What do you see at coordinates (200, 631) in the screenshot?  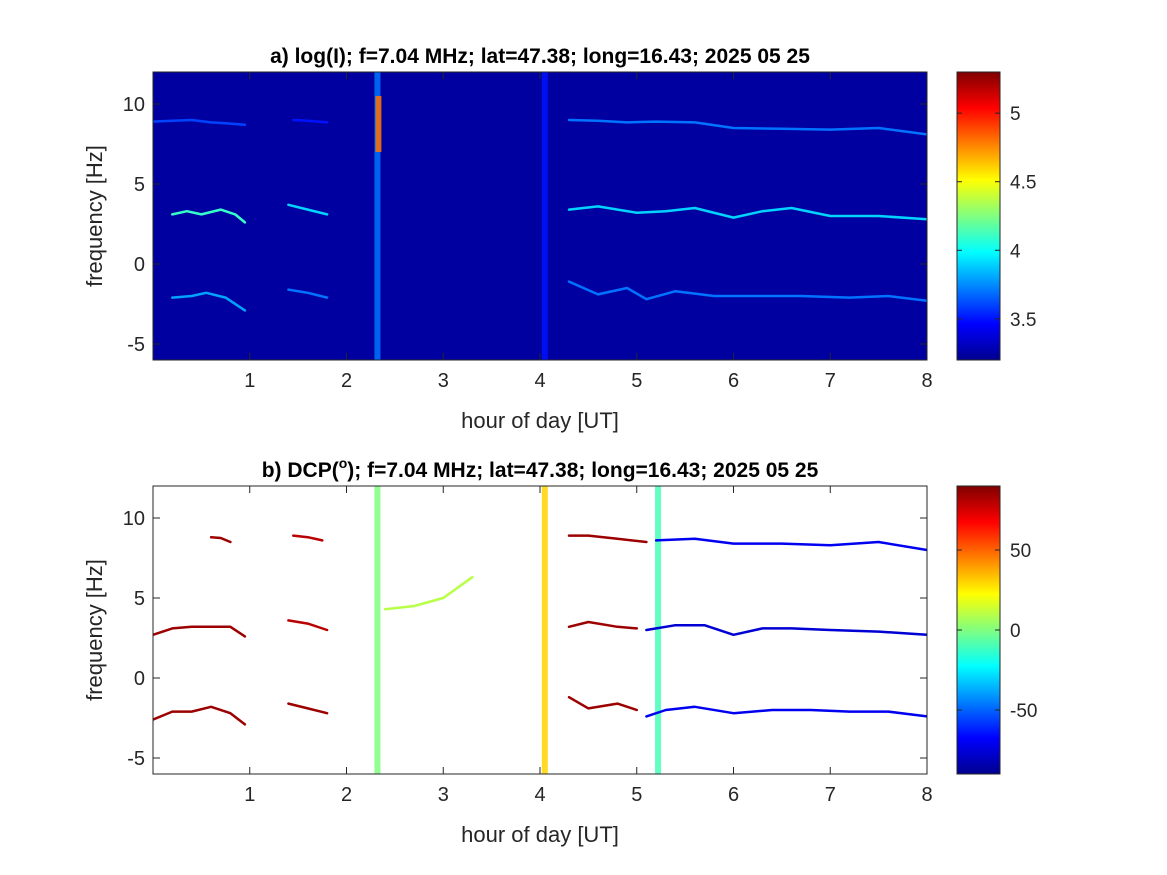 I see `panel-b-trace-middle-early` at bounding box center [200, 631].